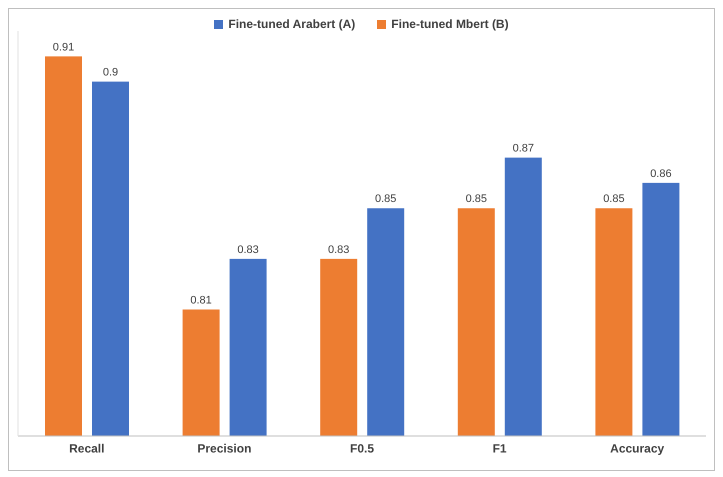  I want to click on data-label: 0.81, so click(201, 300).